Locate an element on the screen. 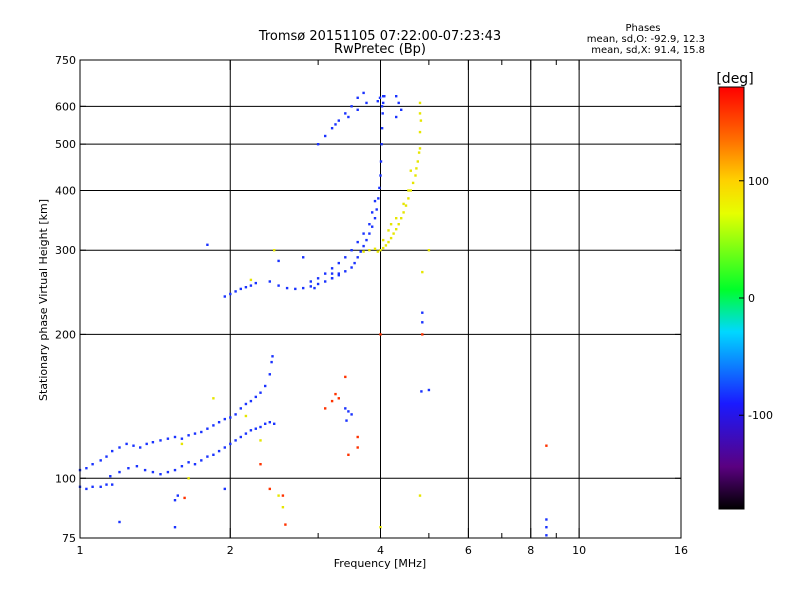  x-tick-label: 4 is located at coordinates (380, 550).